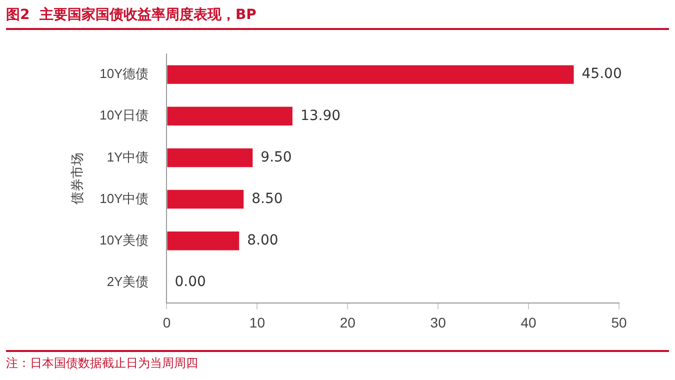 The image size is (675, 380). What do you see at coordinates (528, 322) in the screenshot?
I see `x-tick-label: 40` at bounding box center [528, 322].